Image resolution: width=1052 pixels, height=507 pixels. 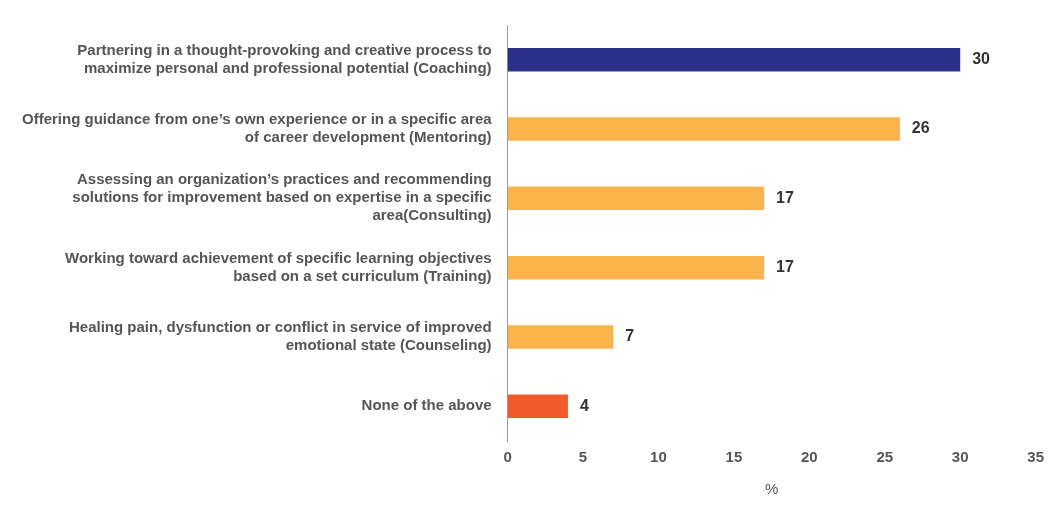 What do you see at coordinates (658, 457) in the screenshot?
I see `x-tick-label: 10` at bounding box center [658, 457].